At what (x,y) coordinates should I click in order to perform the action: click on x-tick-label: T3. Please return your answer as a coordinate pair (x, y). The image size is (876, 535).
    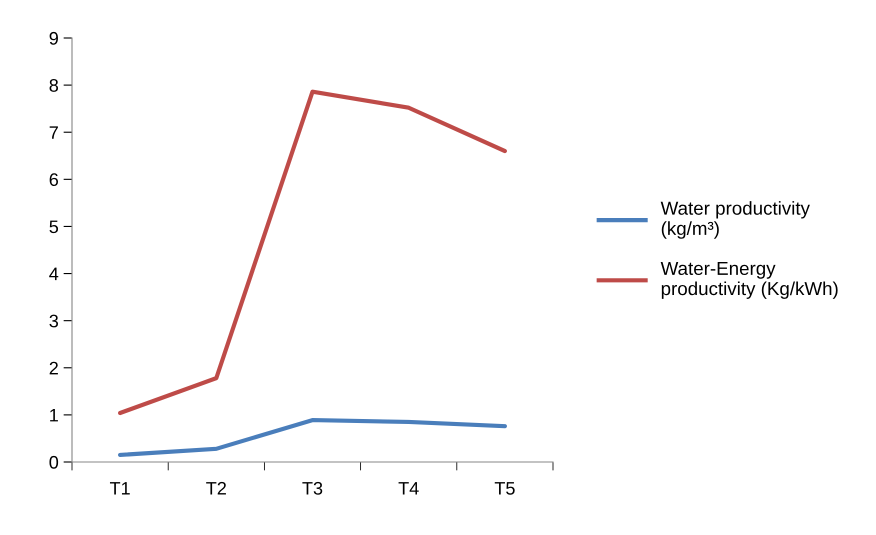
    Looking at the image, I should click on (312, 488).